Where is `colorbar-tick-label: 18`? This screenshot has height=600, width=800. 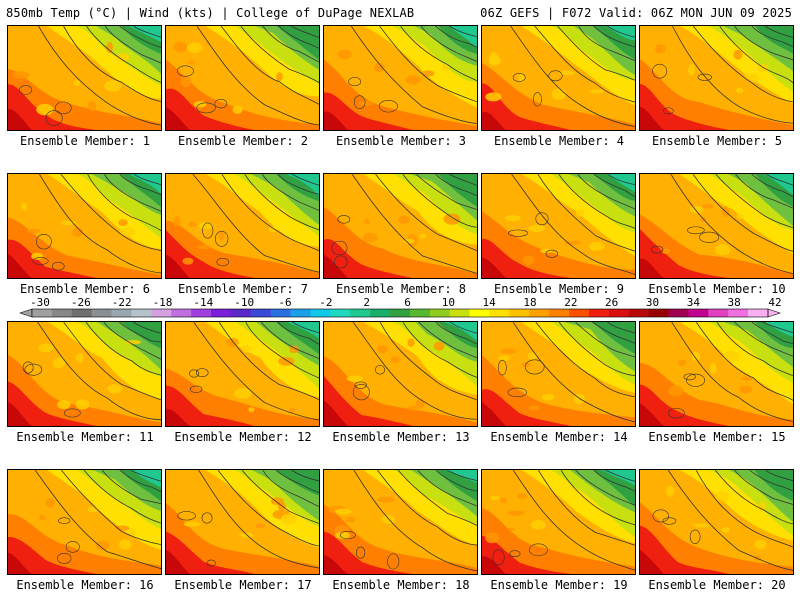 colorbar-tick-label: 18 is located at coordinates (529, 302).